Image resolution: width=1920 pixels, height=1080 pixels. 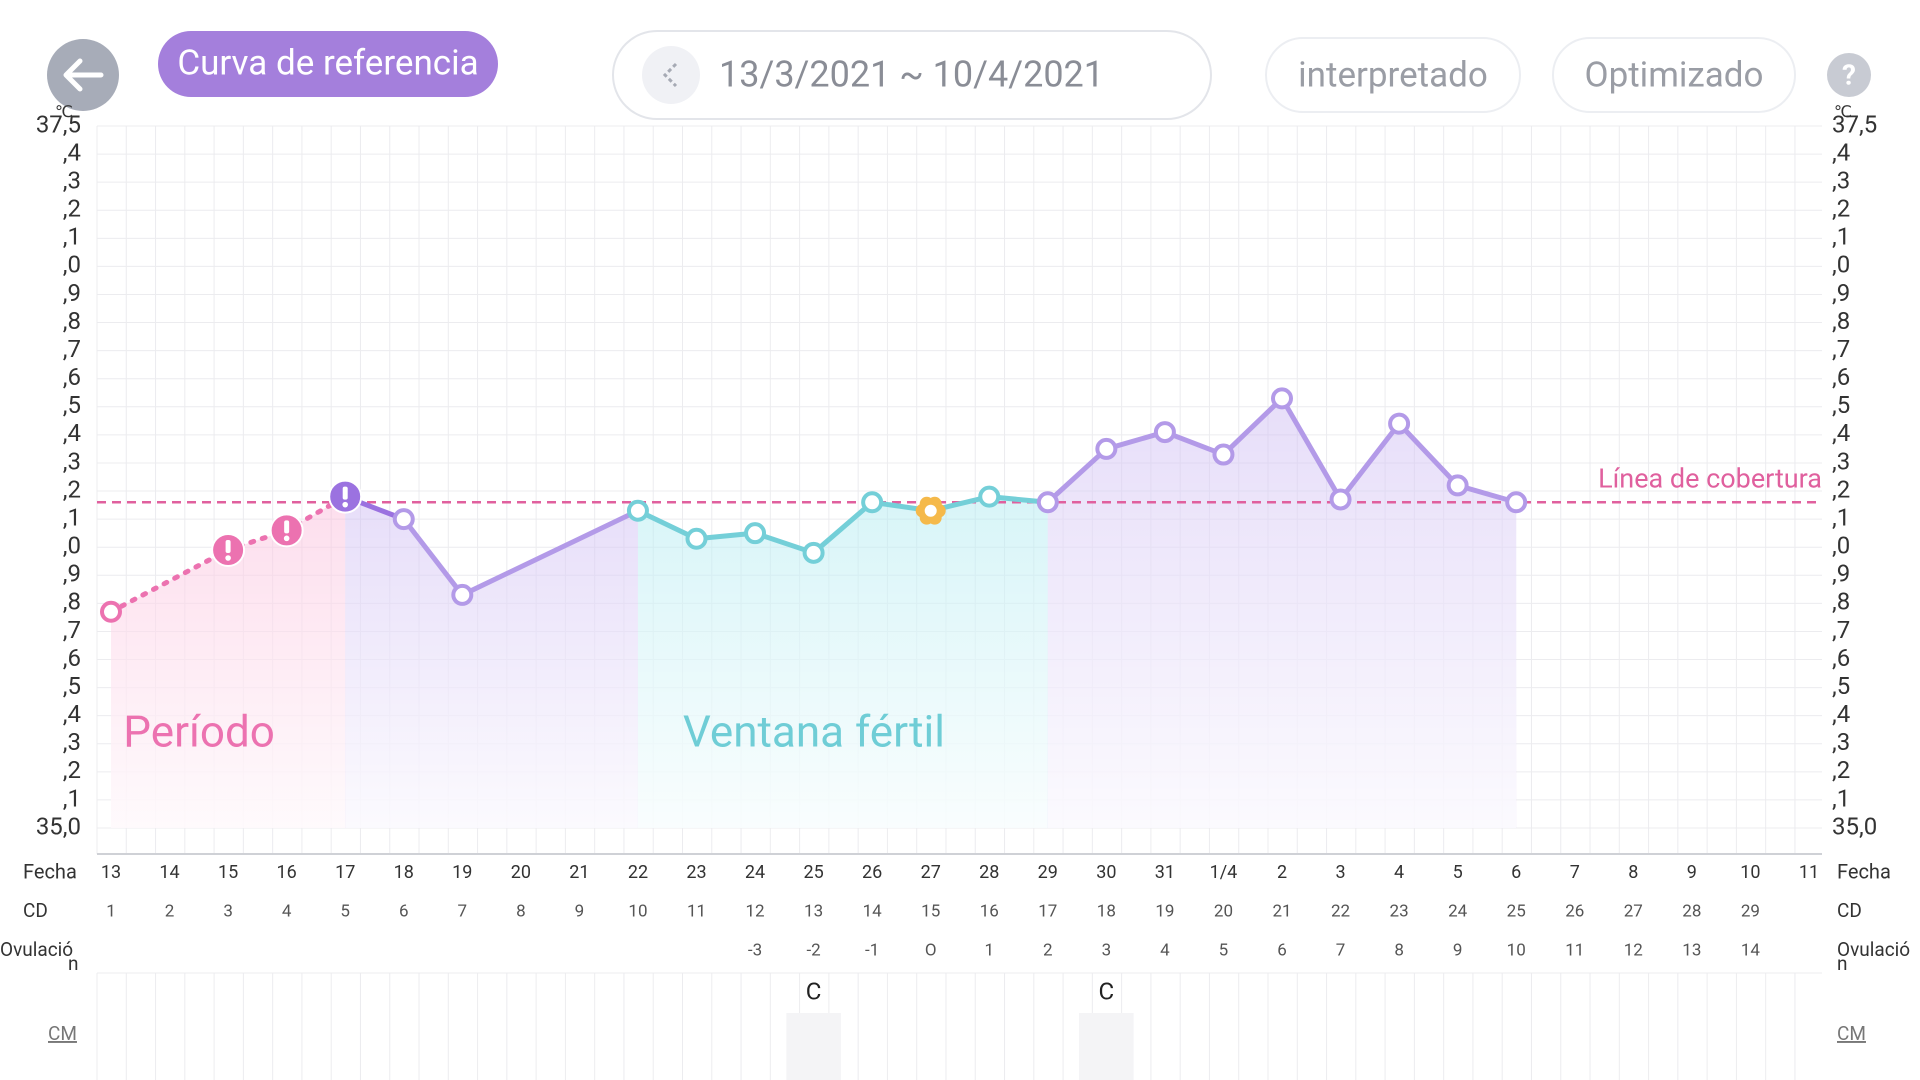 What do you see at coordinates (930, 911) in the screenshot?
I see `cd-label: 15` at bounding box center [930, 911].